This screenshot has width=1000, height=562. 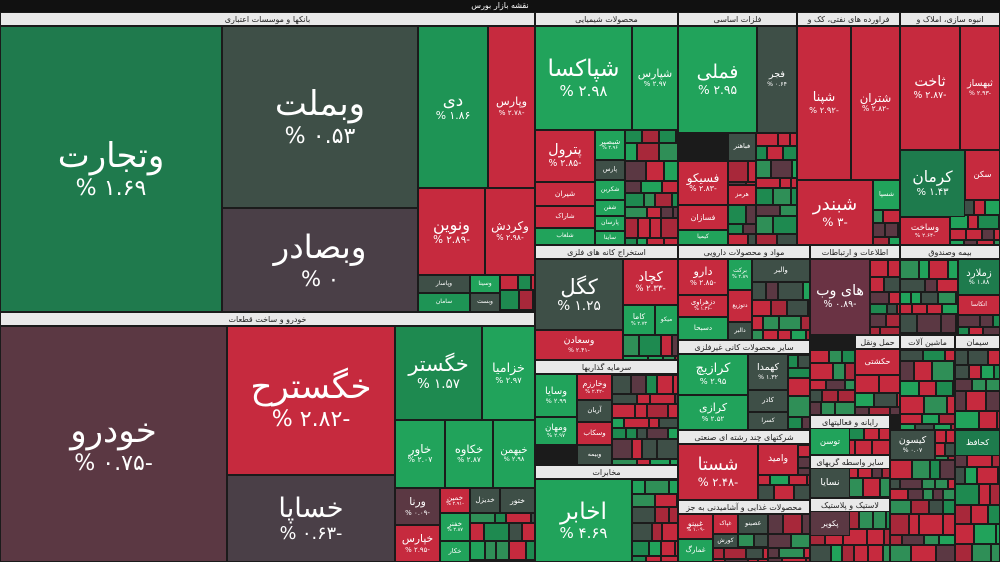 I want to click on stock-change: ۲.۹۷ %, so click(x=655, y=84).